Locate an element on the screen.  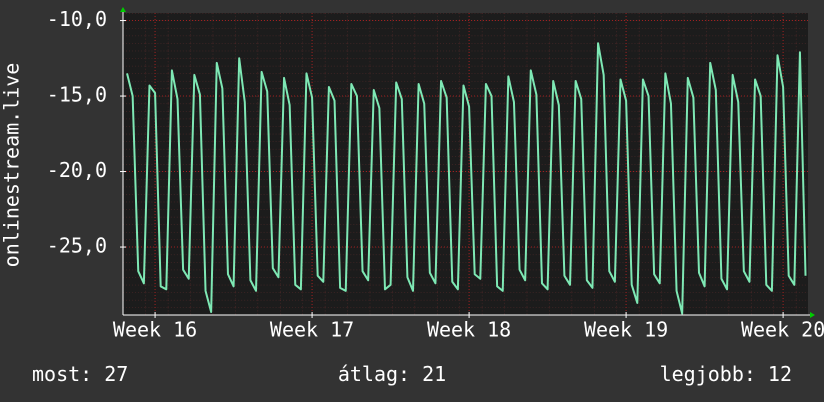
stat-value: 27 is located at coordinates (116, 374).